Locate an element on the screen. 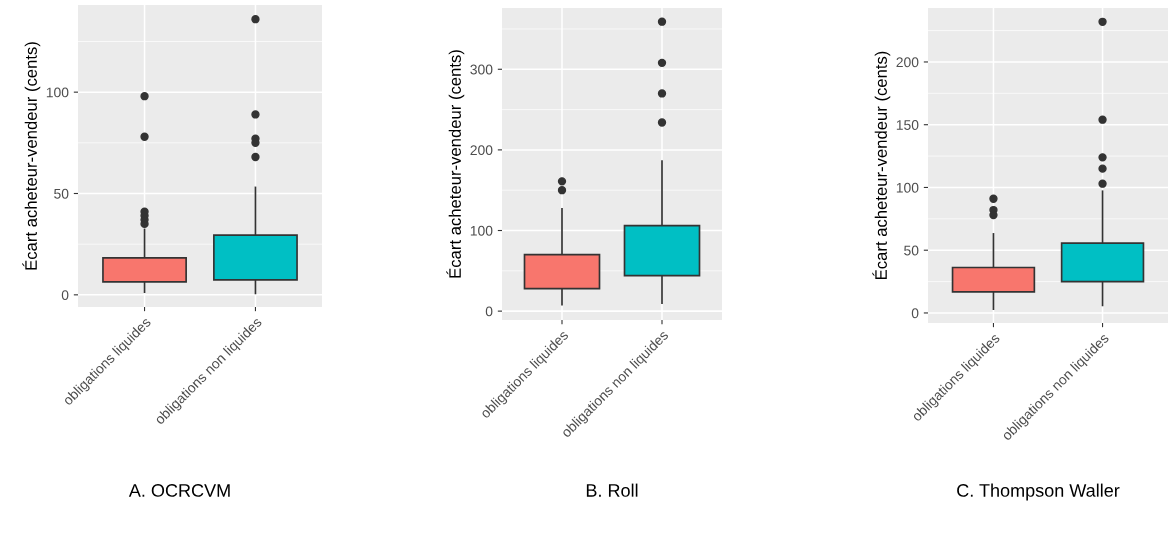  y-tick-label: 300 is located at coordinates (481, 69).